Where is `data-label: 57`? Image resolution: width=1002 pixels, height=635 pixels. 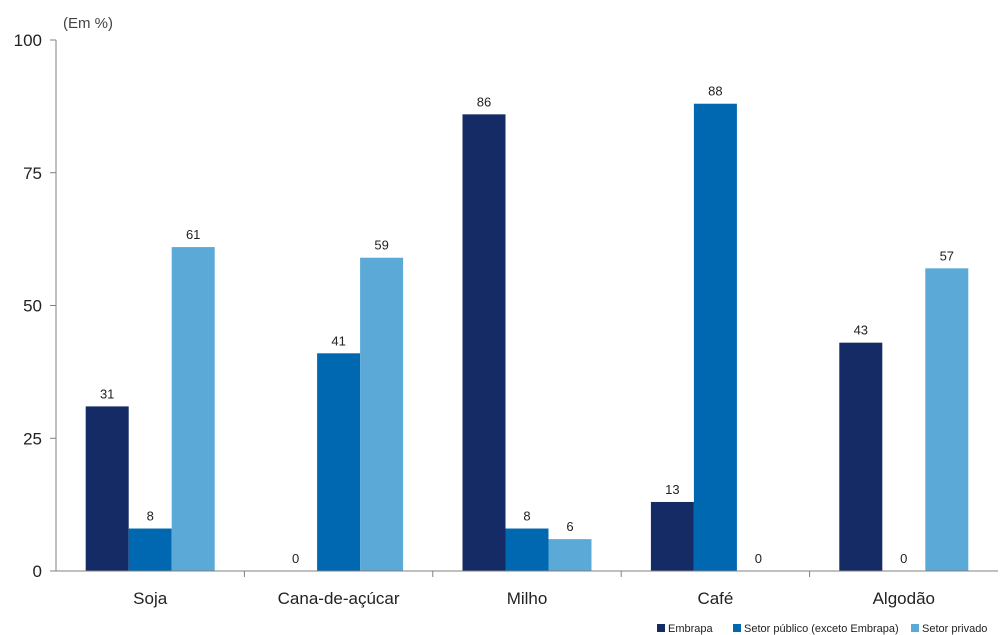 data-label: 57 is located at coordinates (947, 255).